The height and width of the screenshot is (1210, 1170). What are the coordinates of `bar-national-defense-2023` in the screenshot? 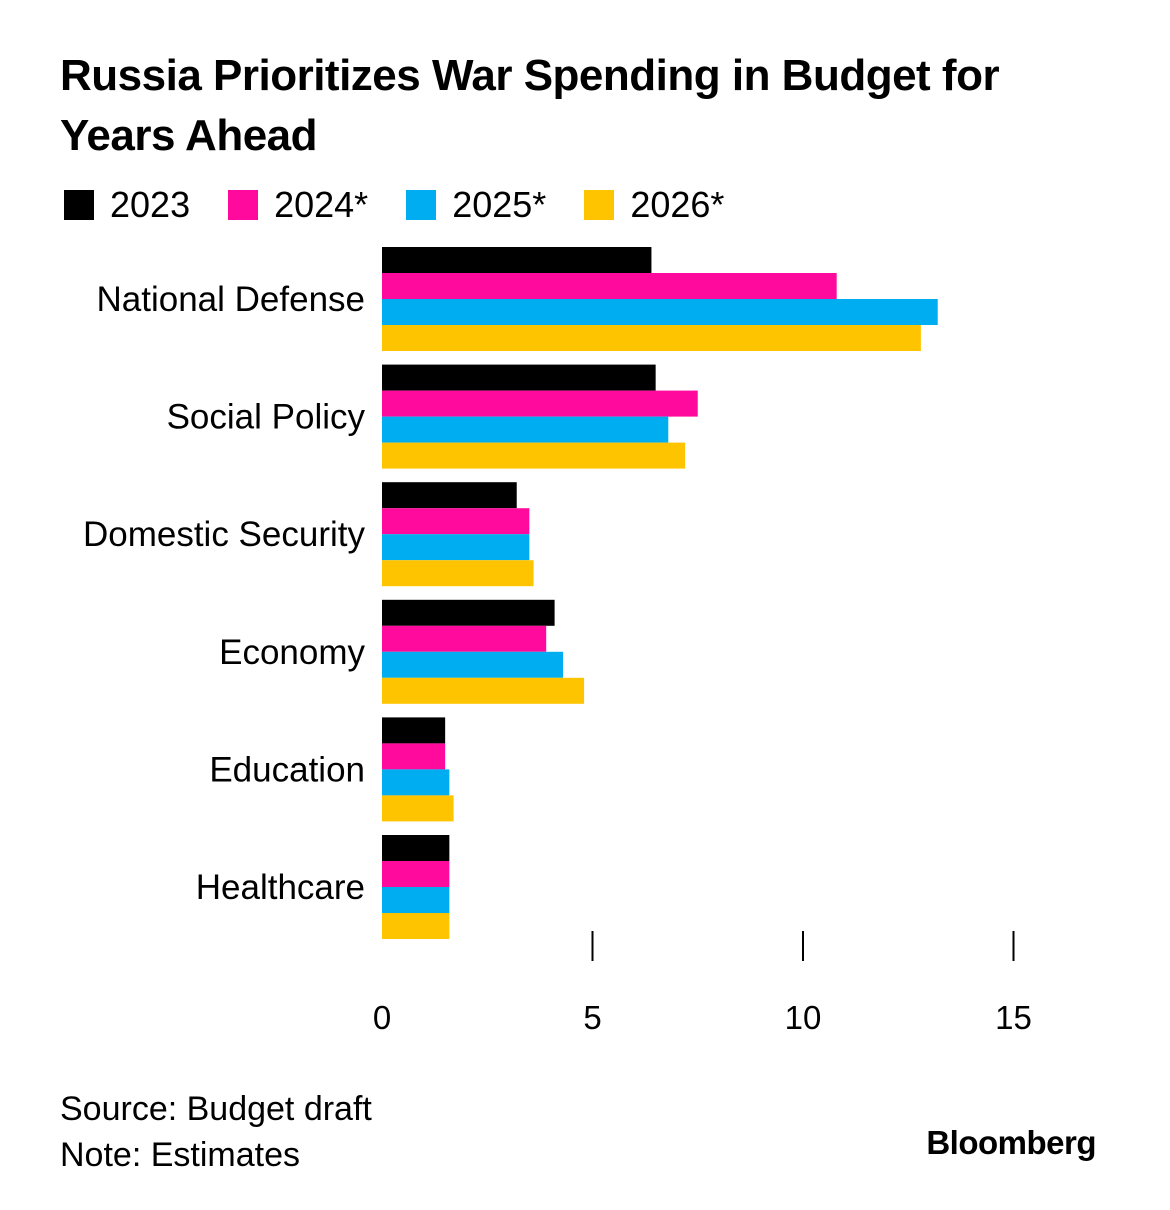 It's located at (517, 260).